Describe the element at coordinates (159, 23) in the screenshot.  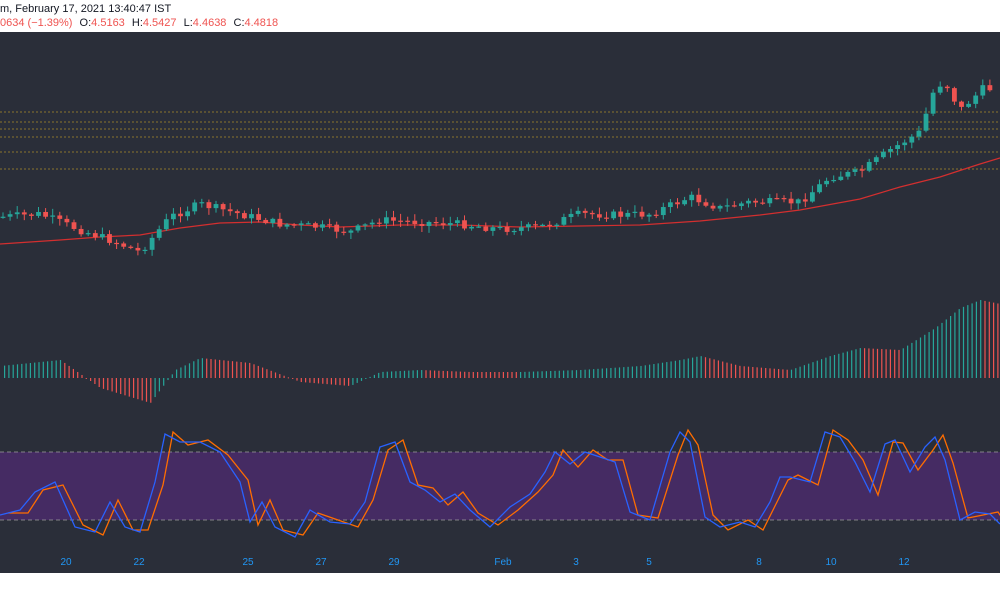
I see `high-value: 4.5427` at that location.